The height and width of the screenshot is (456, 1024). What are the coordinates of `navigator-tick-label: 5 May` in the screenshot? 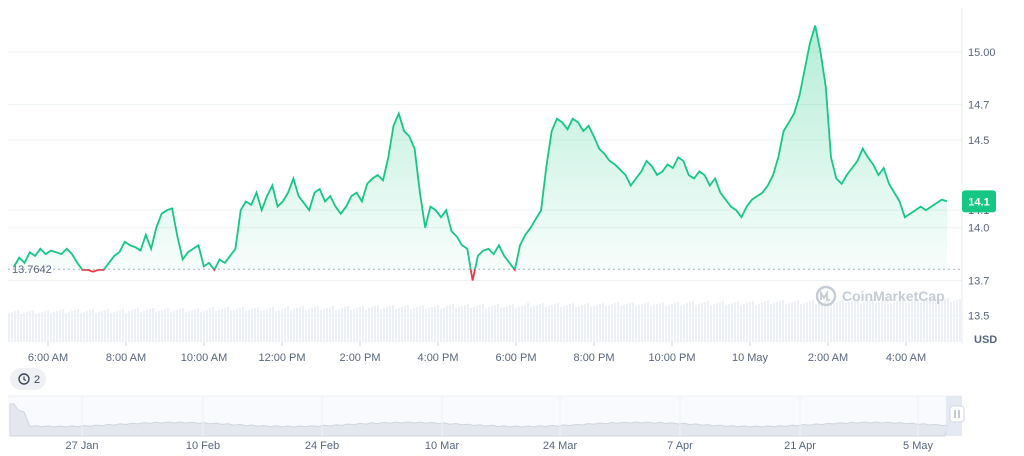 It's located at (918, 446).